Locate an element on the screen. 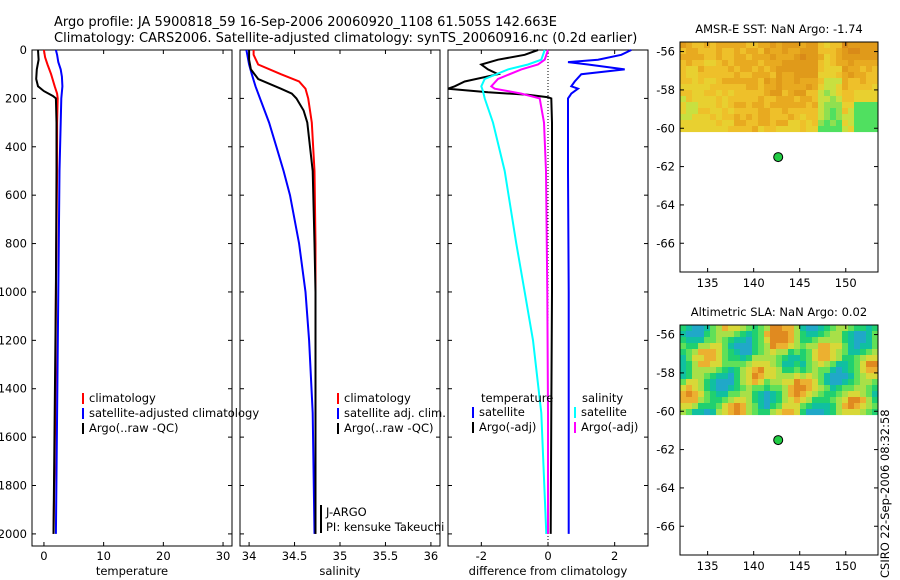  y-tick-label: 1400 is located at coordinates (13, 389).